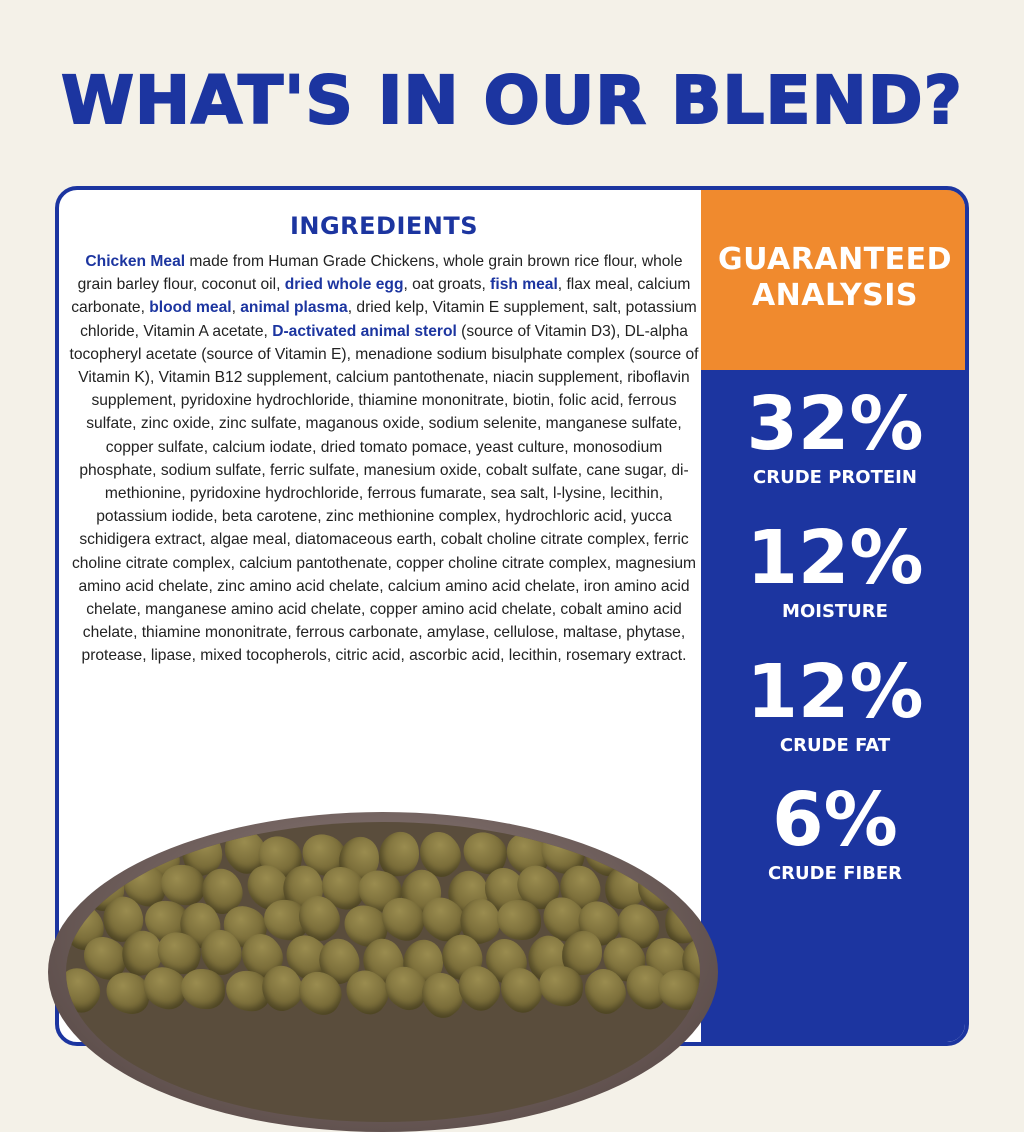  Describe the element at coordinates (835, 611) in the screenshot. I see `stat-label: MOISTURE` at that location.